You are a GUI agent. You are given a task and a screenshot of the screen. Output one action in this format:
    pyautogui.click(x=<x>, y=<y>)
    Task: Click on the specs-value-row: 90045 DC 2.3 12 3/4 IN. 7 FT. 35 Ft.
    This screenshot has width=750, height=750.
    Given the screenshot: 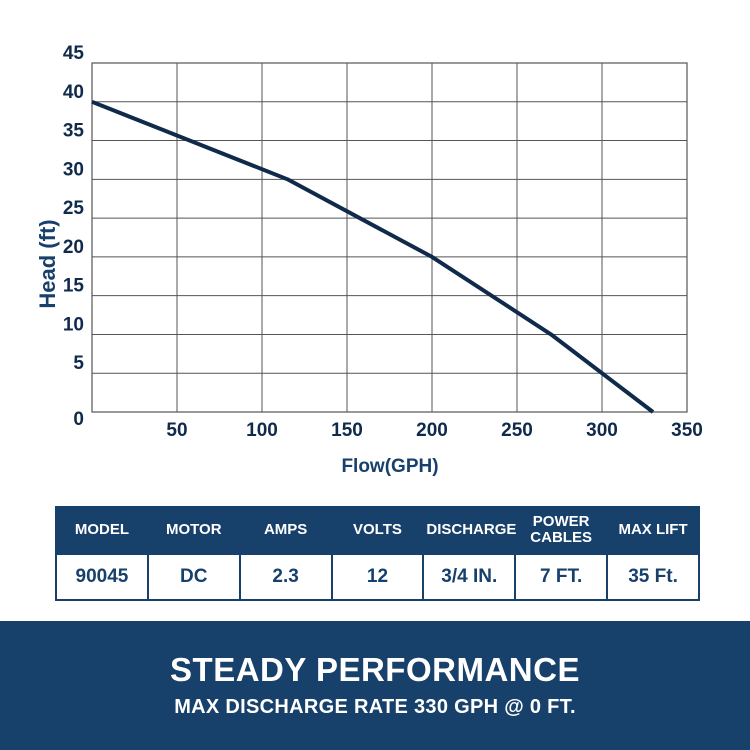 What is the action you would take?
    pyautogui.click(x=377, y=577)
    